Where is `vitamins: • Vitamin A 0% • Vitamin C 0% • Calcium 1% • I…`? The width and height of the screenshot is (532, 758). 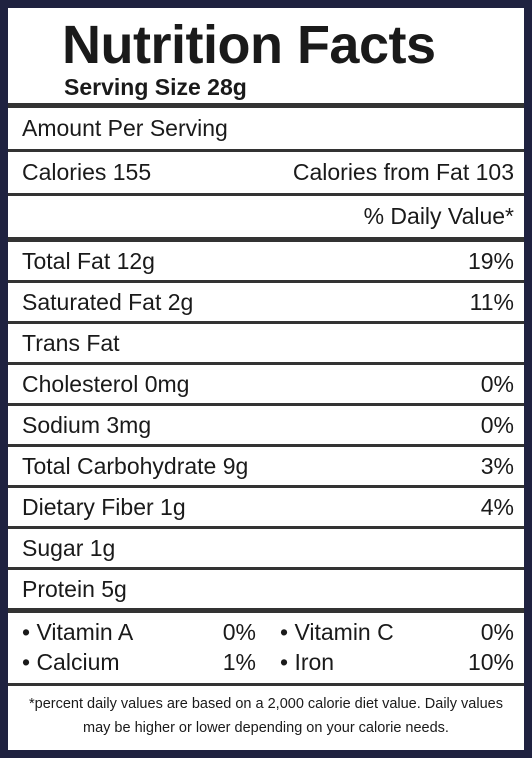 vitamins: • Vitamin A 0% • Vitamin C 0% • Calcium 1% • I… is located at coordinates (266, 649).